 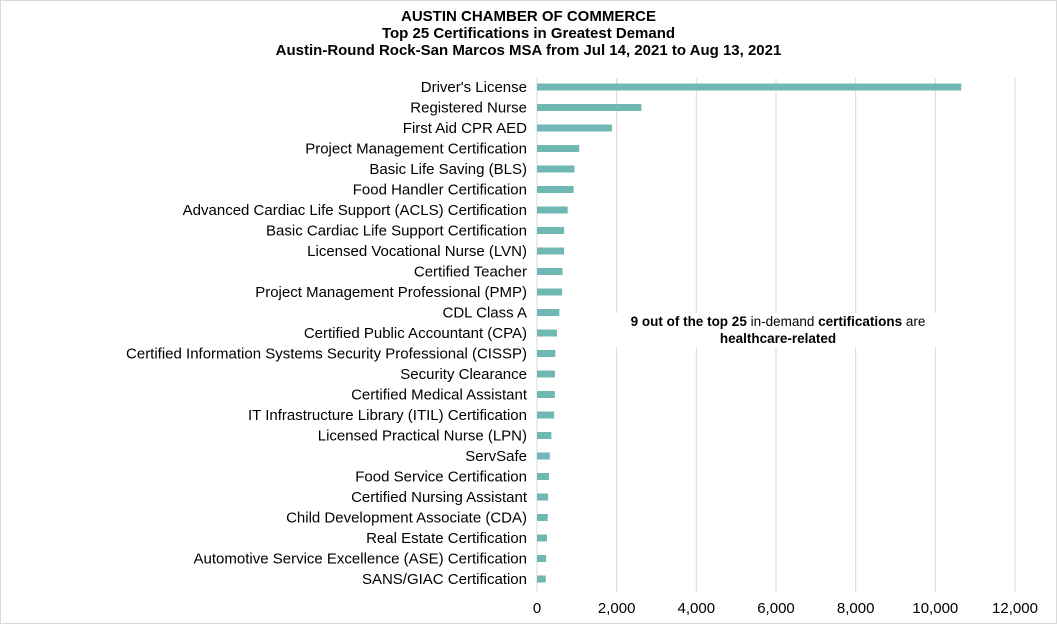 I want to click on x-tick-label: 8,000, so click(x=856, y=608).